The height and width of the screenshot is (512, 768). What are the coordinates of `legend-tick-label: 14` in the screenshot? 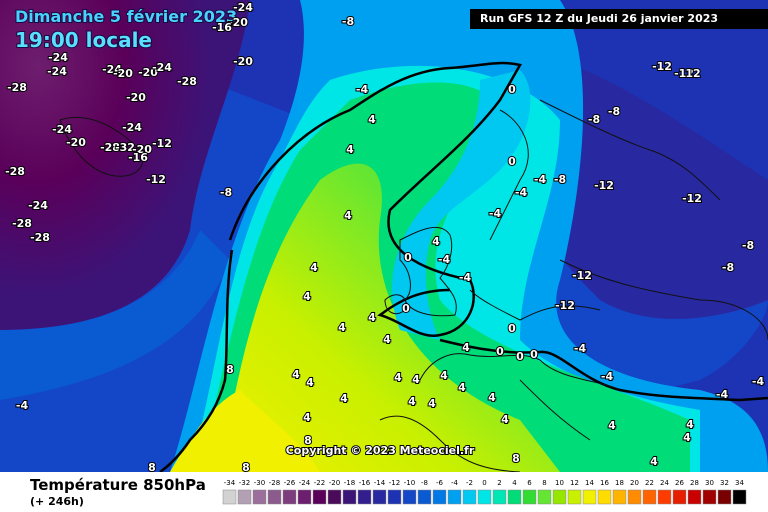 It's located at (589, 483).